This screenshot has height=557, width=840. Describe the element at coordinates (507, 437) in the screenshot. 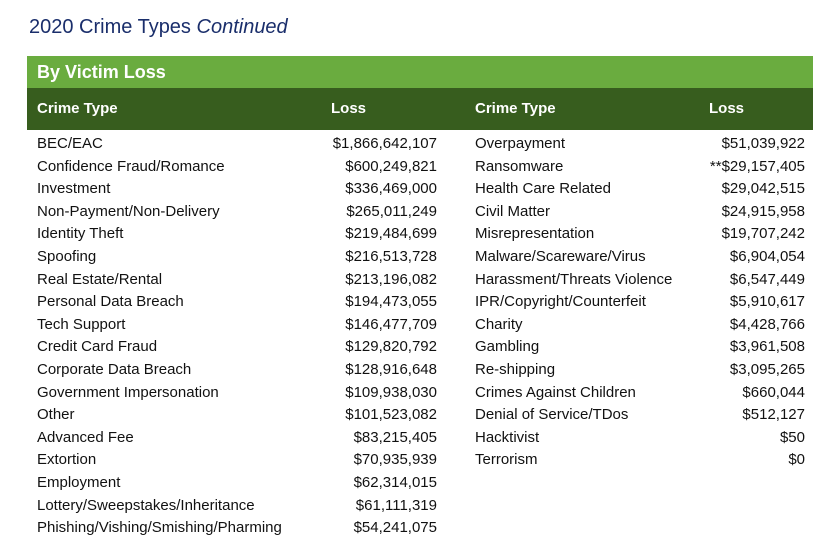

I see `crime-type-cell: Hacktivist` at that location.